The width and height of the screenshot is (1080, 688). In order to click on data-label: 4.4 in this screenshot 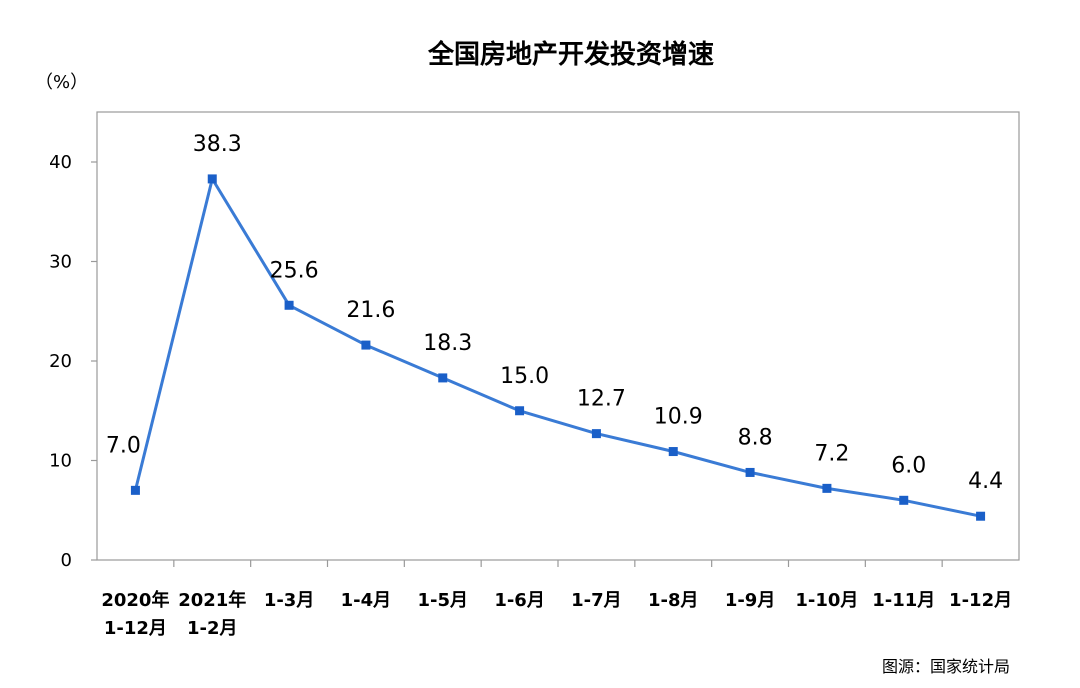, I will do `click(985, 481)`.